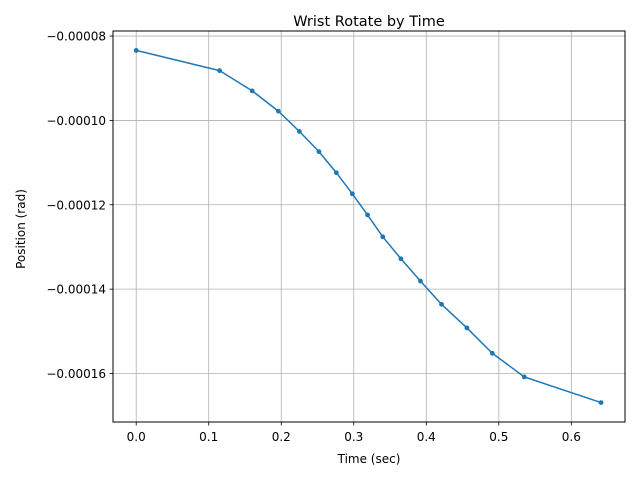  I want to click on x-axis-label: Time (sec), so click(369, 459).